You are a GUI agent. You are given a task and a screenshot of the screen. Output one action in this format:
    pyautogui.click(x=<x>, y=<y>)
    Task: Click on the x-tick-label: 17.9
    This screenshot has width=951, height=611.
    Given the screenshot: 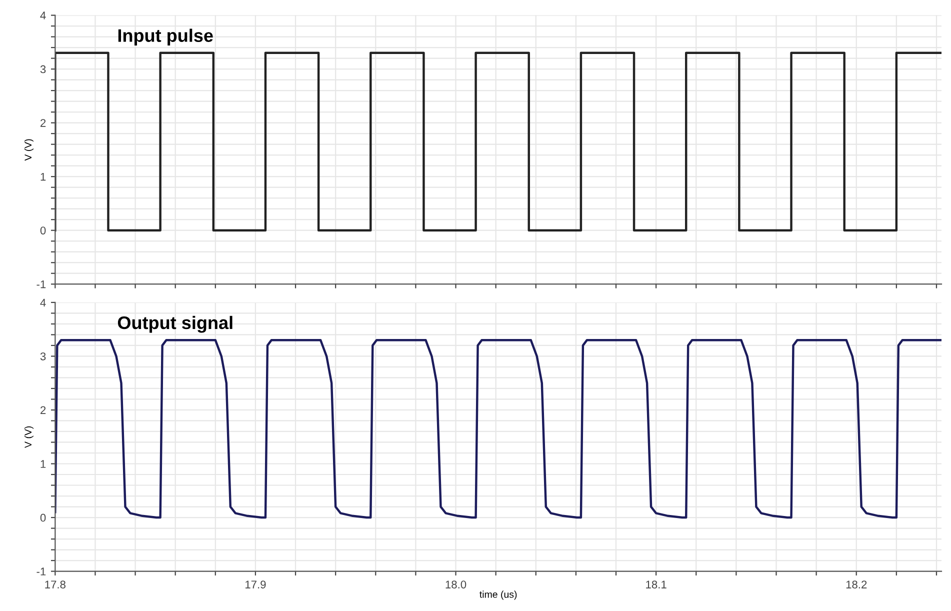 What is the action you would take?
    pyautogui.click(x=255, y=584)
    